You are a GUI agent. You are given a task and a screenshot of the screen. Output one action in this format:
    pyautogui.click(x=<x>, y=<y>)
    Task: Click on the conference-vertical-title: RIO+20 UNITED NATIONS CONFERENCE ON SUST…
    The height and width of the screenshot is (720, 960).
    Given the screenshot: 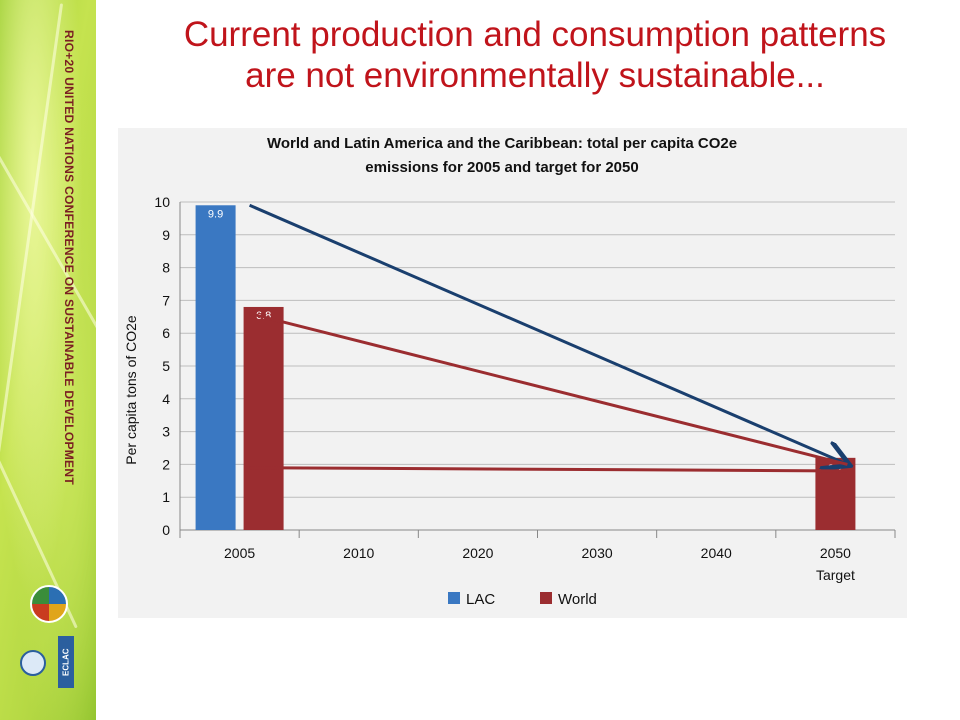 What is the action you would take?
    pyautogui.click(x=69, y=257)
    